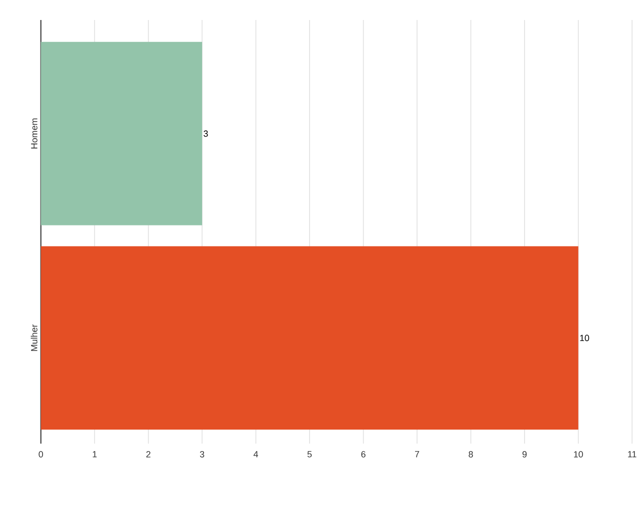  I want to click on x-tick-label: 10, so click(578, 454).